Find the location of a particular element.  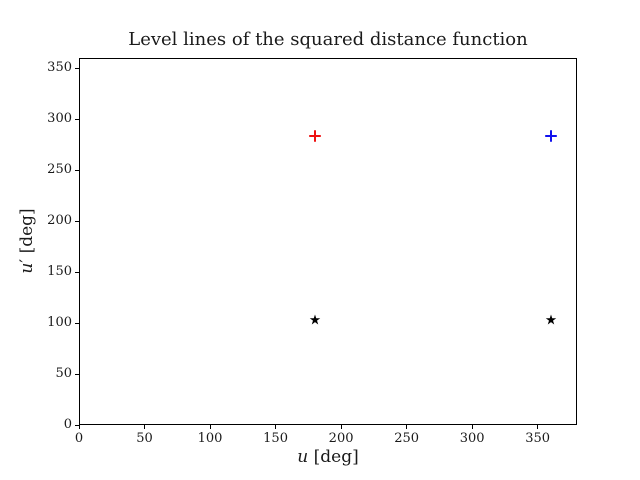

x-tick-label: 350 is located at coordinates (538, 438).